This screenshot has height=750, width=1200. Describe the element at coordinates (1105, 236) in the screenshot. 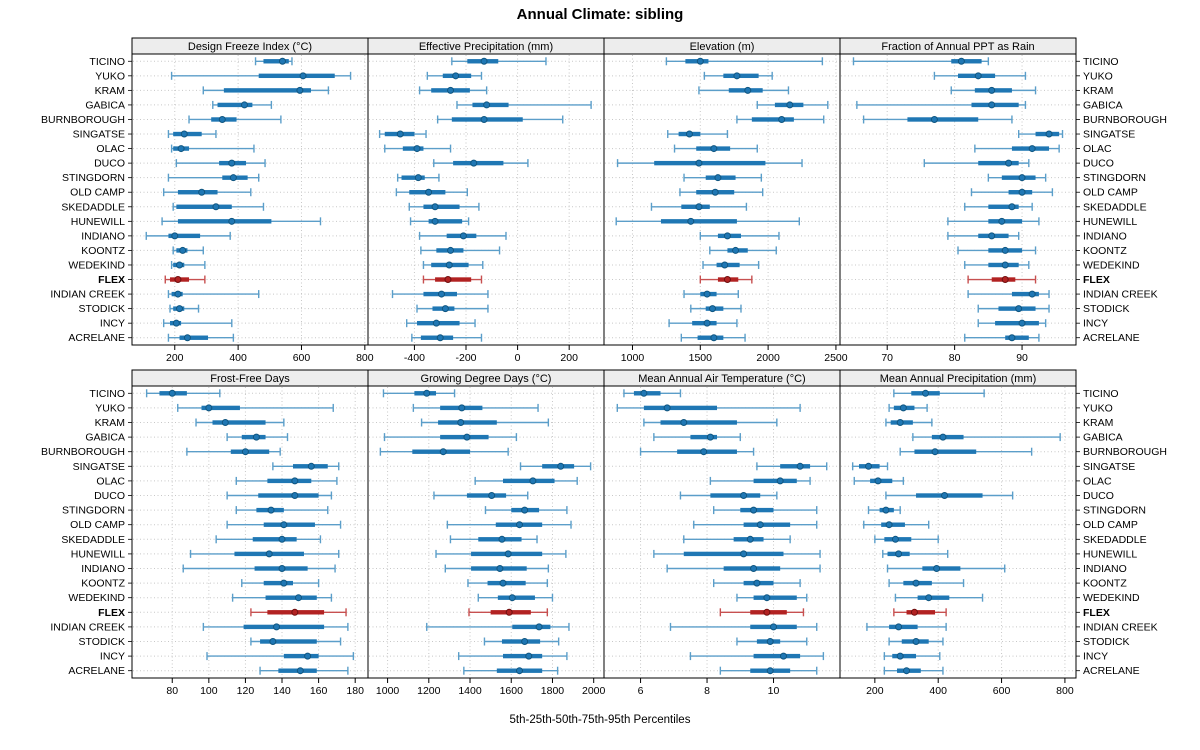

I see `station-label-indiano: INDIANO` at that location.